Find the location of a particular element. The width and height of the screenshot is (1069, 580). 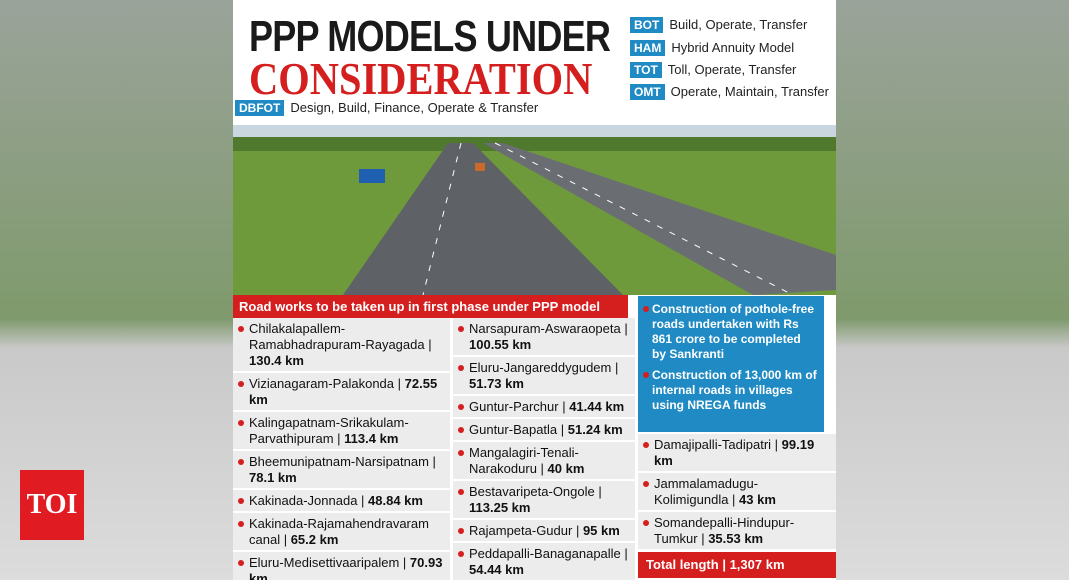

road-length: 41.44 km is located at coordinates (597, 406).